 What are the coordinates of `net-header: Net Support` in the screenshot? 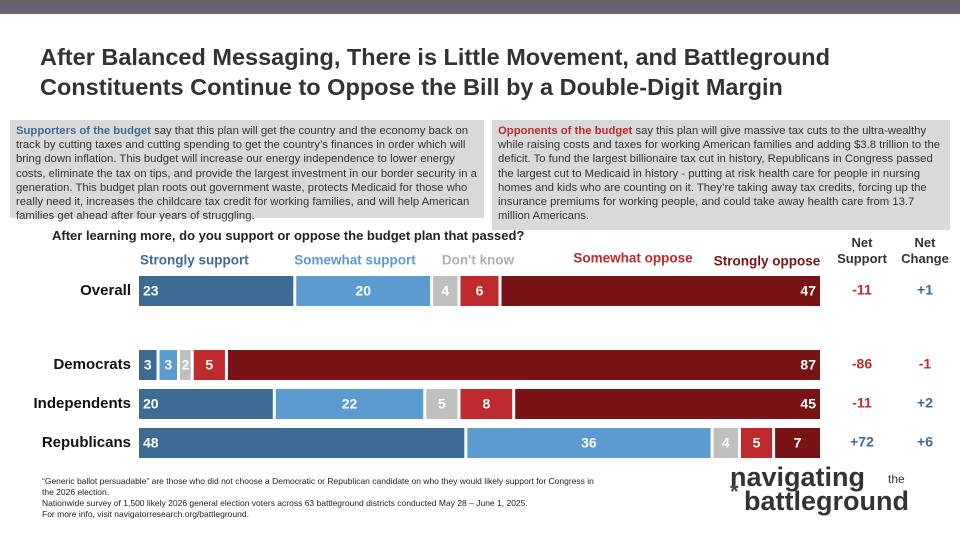 It's located at (862, 250).